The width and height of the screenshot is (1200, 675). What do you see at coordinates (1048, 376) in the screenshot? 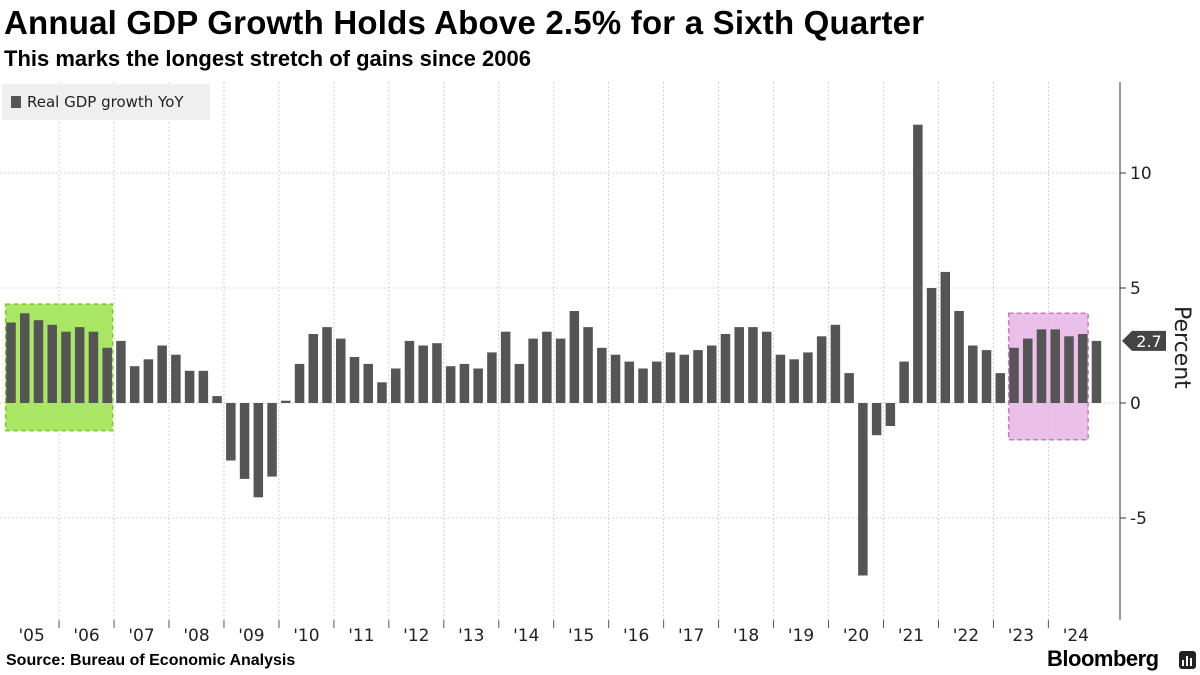
I see `highlight-purple` at bounding box center [1048, 376].